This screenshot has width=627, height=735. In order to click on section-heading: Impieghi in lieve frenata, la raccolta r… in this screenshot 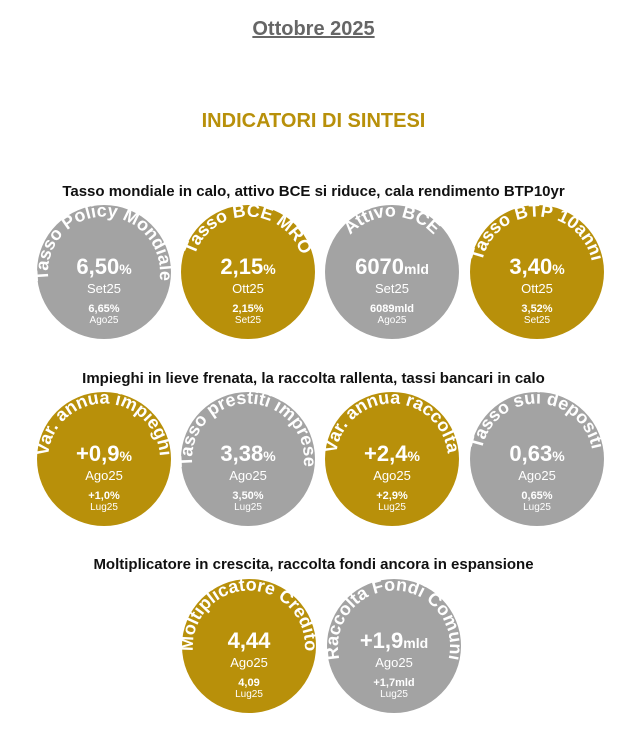, I will do `click(313, 378)`.